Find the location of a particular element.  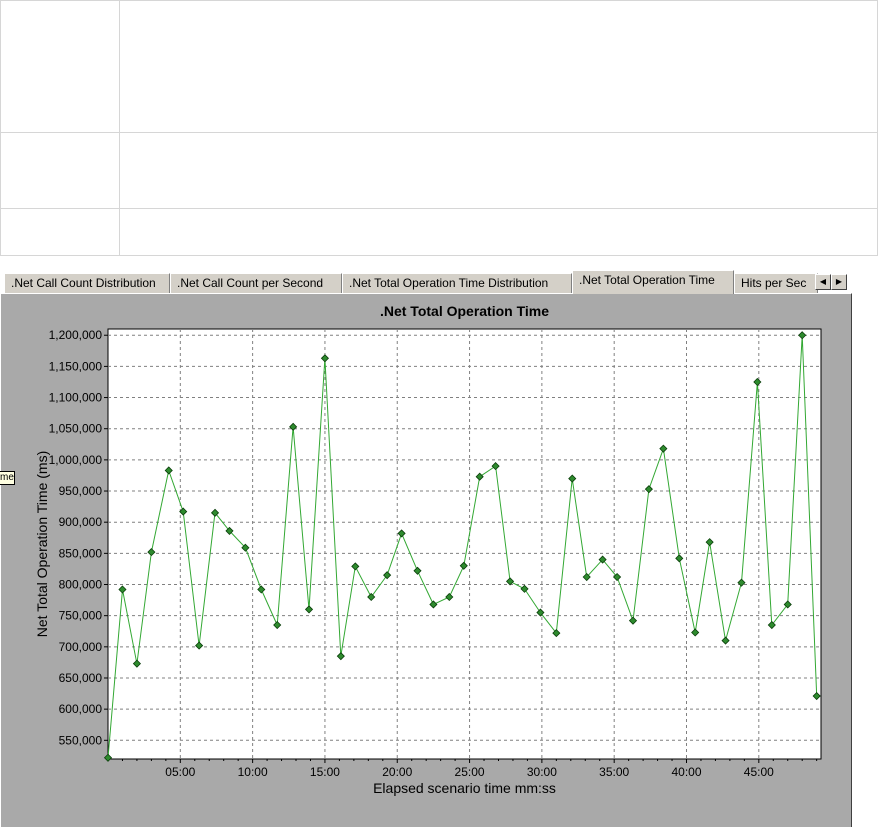

x-tick-label: 45:00 is located at coordinates (759, 772).